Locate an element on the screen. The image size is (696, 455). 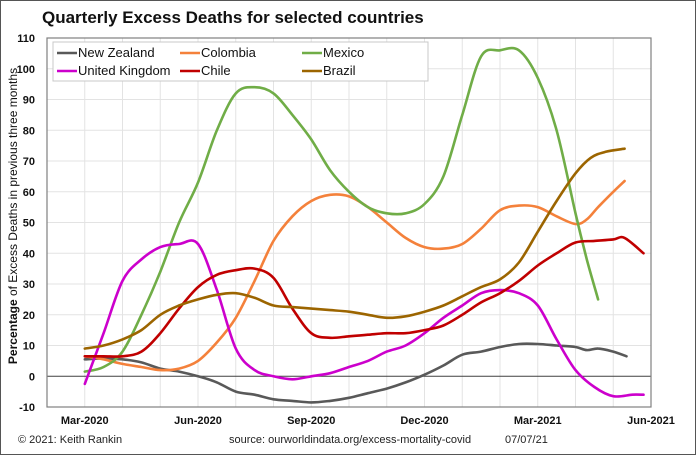
y-tick-label: 80 is located at coordinates (29, 131).